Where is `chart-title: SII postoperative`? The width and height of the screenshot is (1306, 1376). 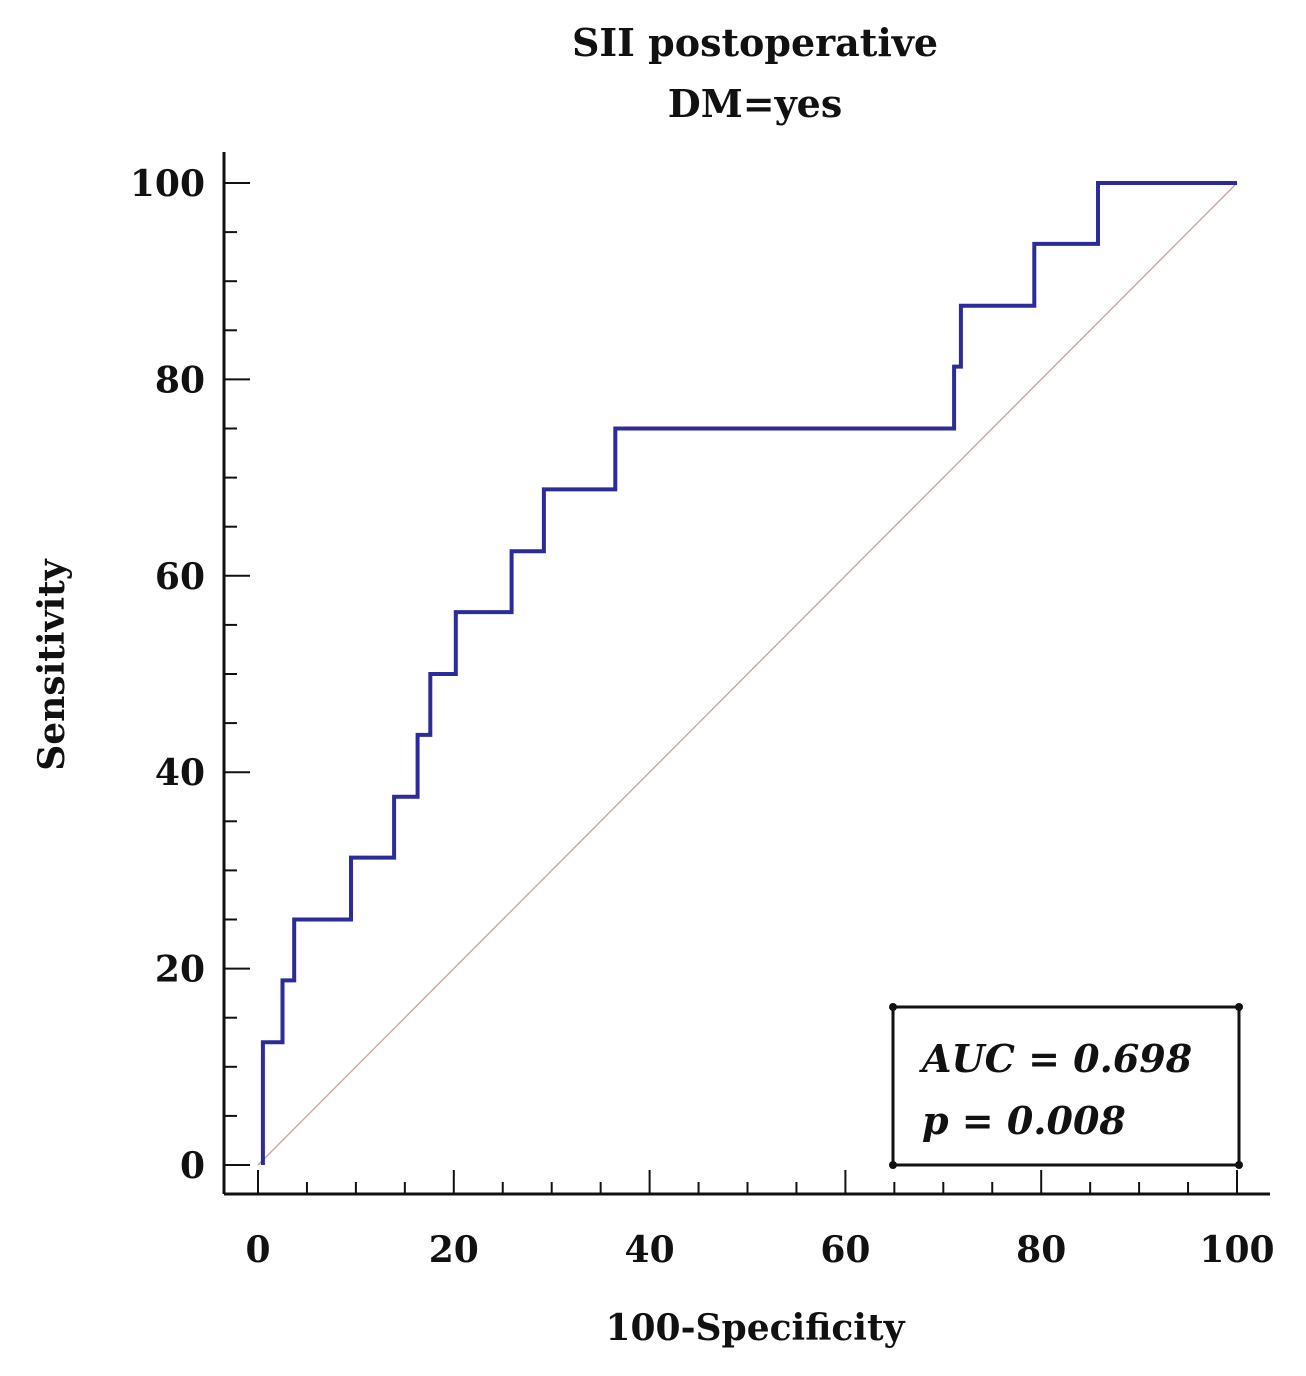
chart-title: SII postoperative is located at coordinates (755, 42).